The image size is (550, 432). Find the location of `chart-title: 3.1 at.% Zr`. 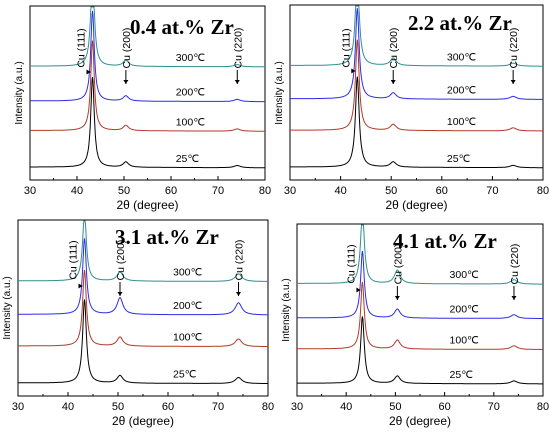

chart-title: 3.1 at.% Zr is located at coordinates (167, 237).